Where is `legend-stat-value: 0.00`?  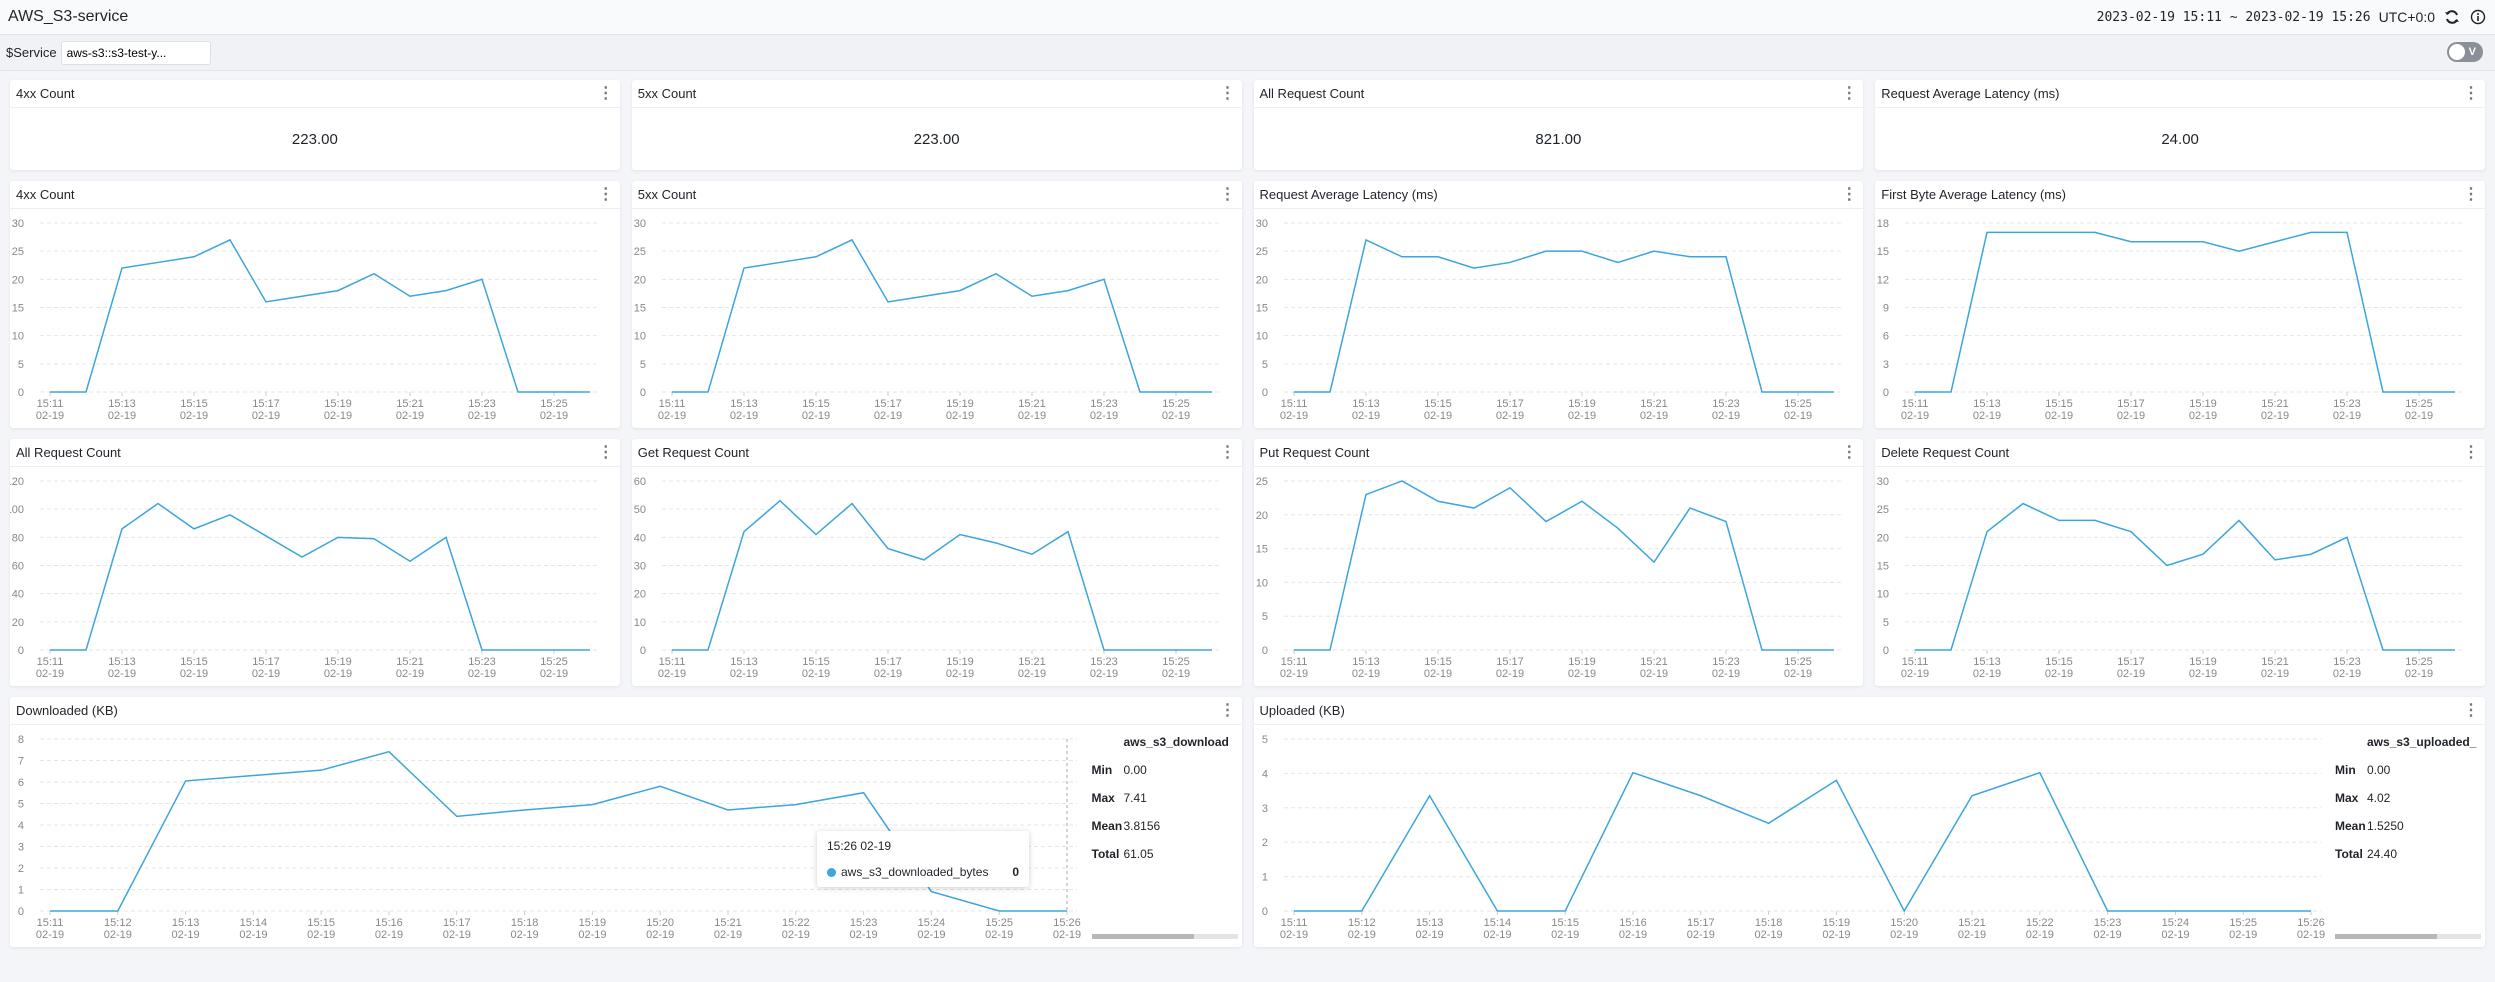
legend-stat-value: 0.00 is located at coordinates (1135, 770).